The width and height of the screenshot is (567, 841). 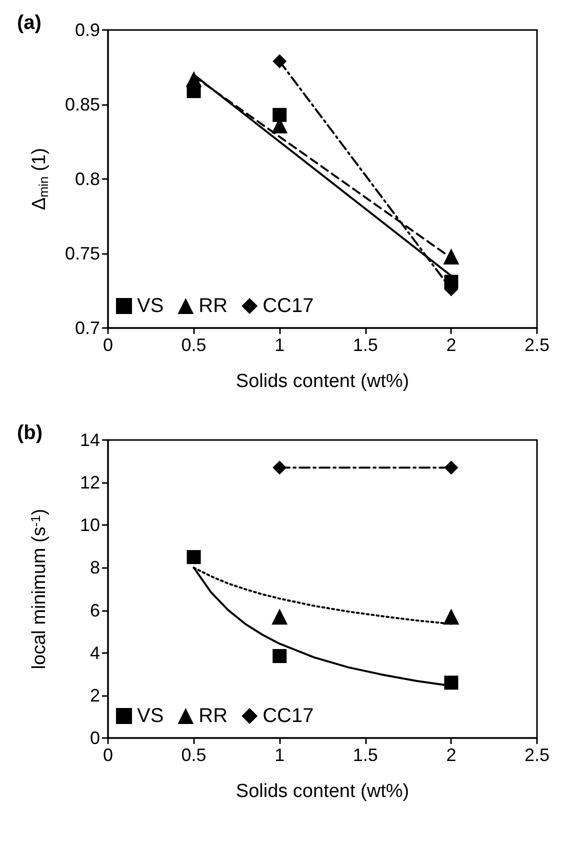 I want to click on y-tick-label: 0.75, so click(x=82, y=254).